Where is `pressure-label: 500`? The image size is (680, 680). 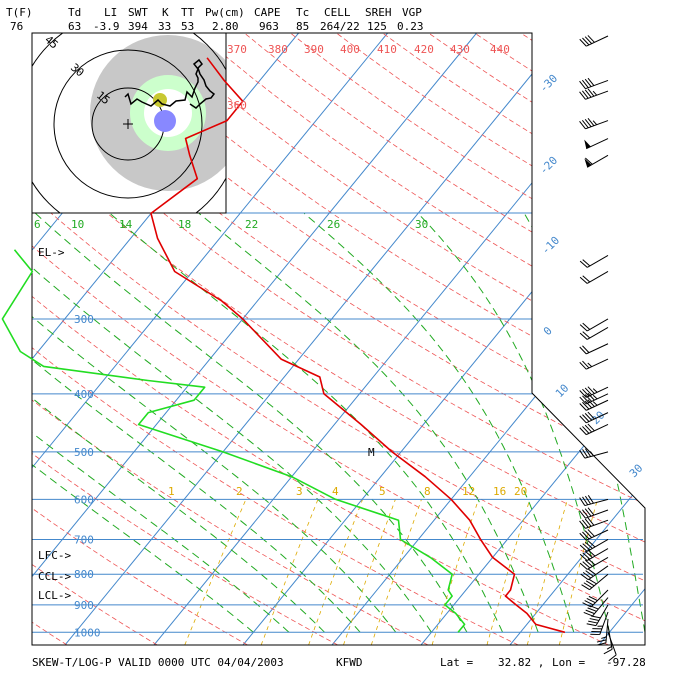 pressure-label: 500 is located at coordinates (84, 452).